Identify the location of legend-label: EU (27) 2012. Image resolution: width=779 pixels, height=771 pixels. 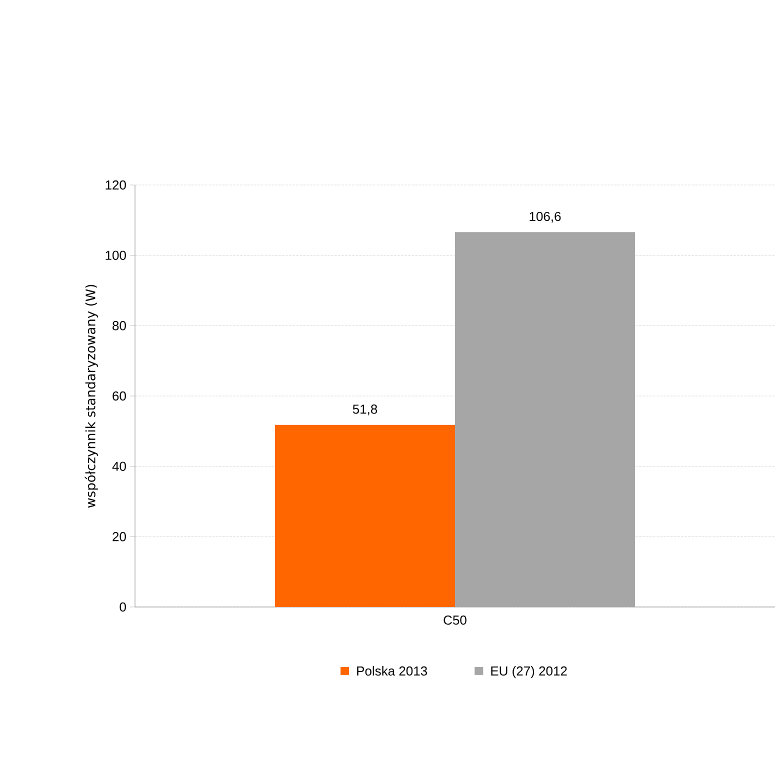
(529, 672).